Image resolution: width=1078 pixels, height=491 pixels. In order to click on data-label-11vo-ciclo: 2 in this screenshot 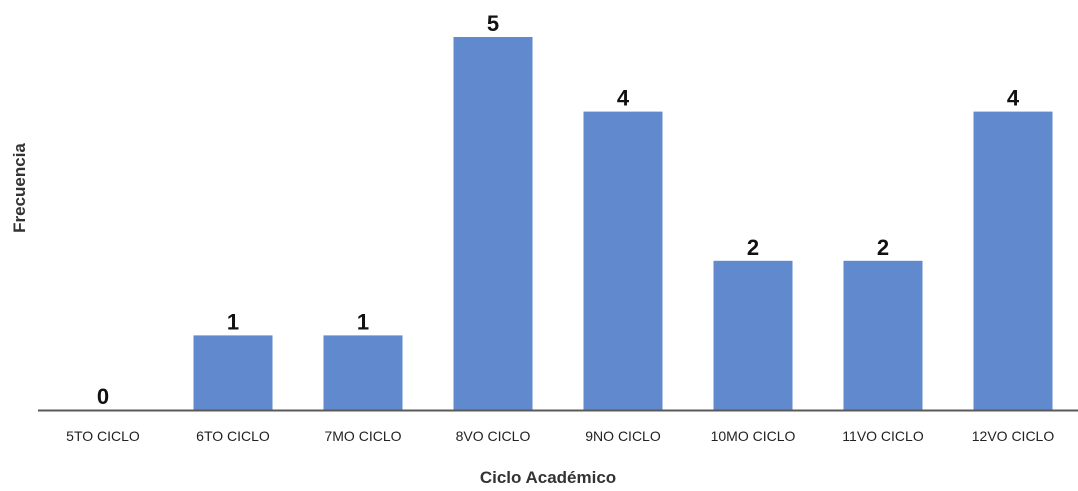, I will do `click(883, 247)`.